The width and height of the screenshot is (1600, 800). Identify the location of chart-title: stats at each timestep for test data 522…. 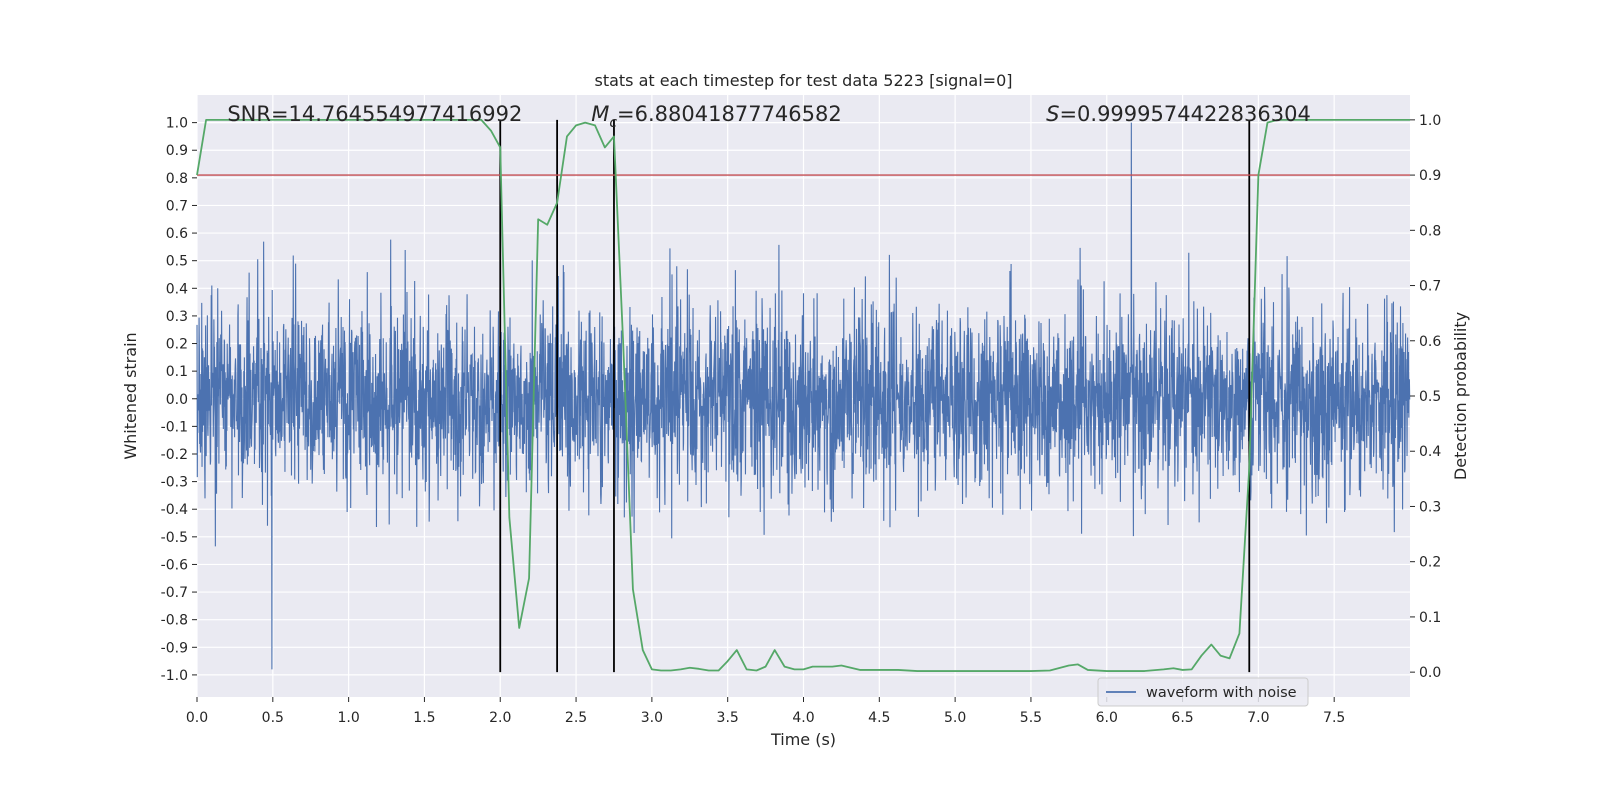
(803, 80).